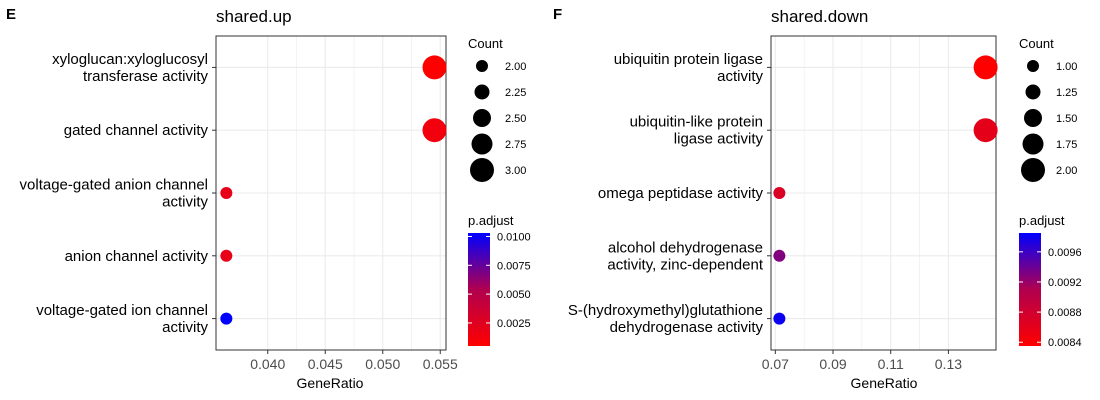  What do you see at coordinates (514, 295) in the screenshot?
I see `color-legend-label-e: 0.0050` at bounding box center [514, 295].